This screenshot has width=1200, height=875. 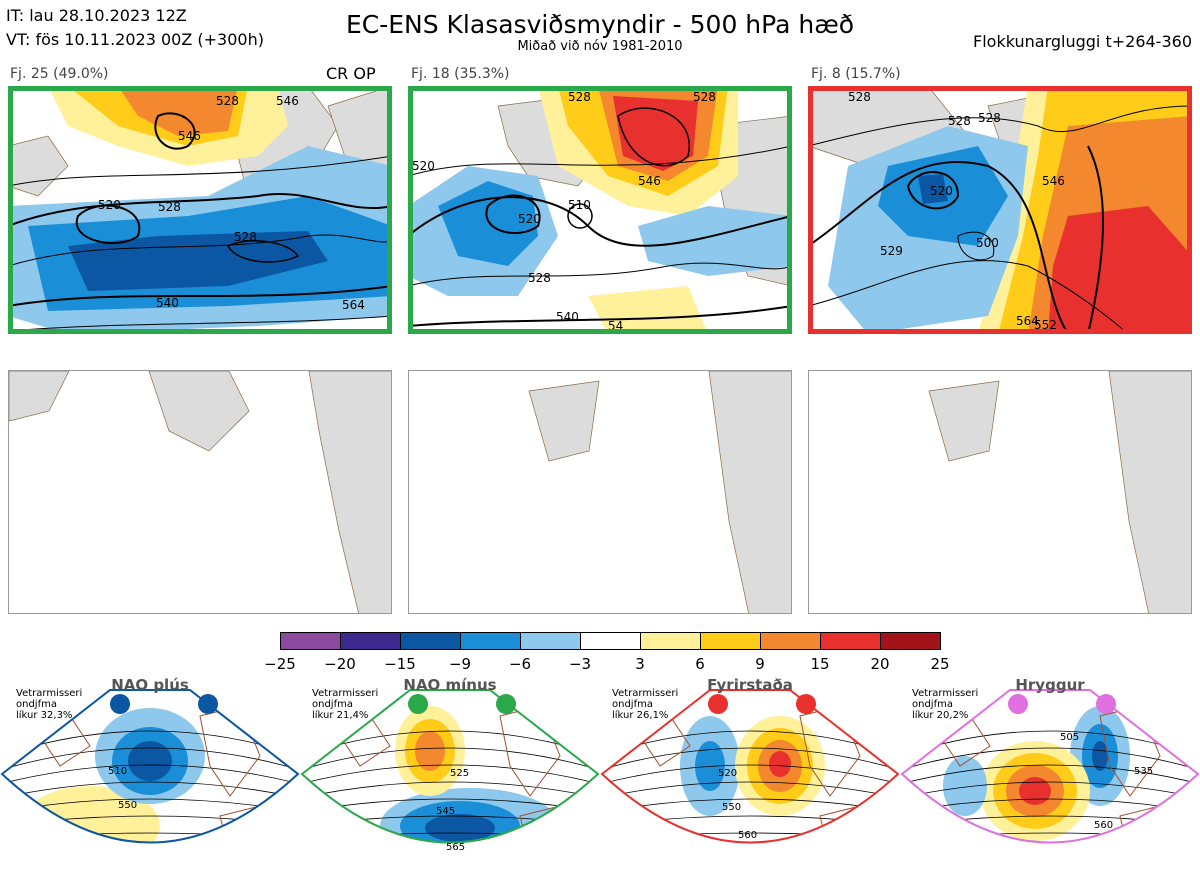 I want to click on colorbar-tick-label: 25, so click(x=940, y=664).